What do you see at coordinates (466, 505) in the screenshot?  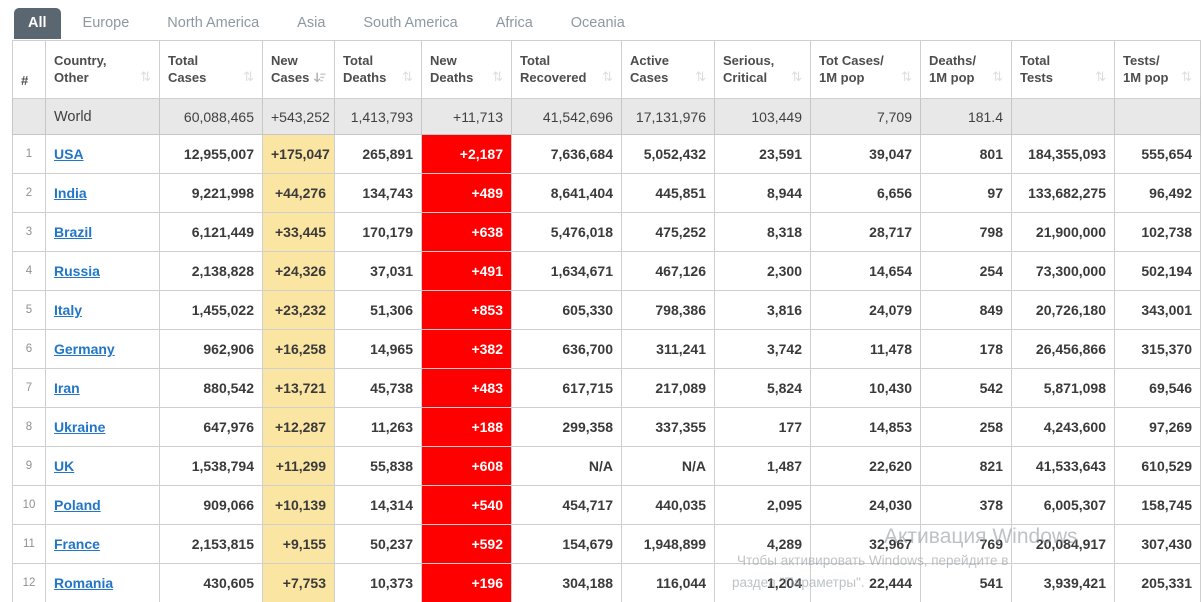 I see `new-deaths-cell: +540` at bounding box center [466, 505].